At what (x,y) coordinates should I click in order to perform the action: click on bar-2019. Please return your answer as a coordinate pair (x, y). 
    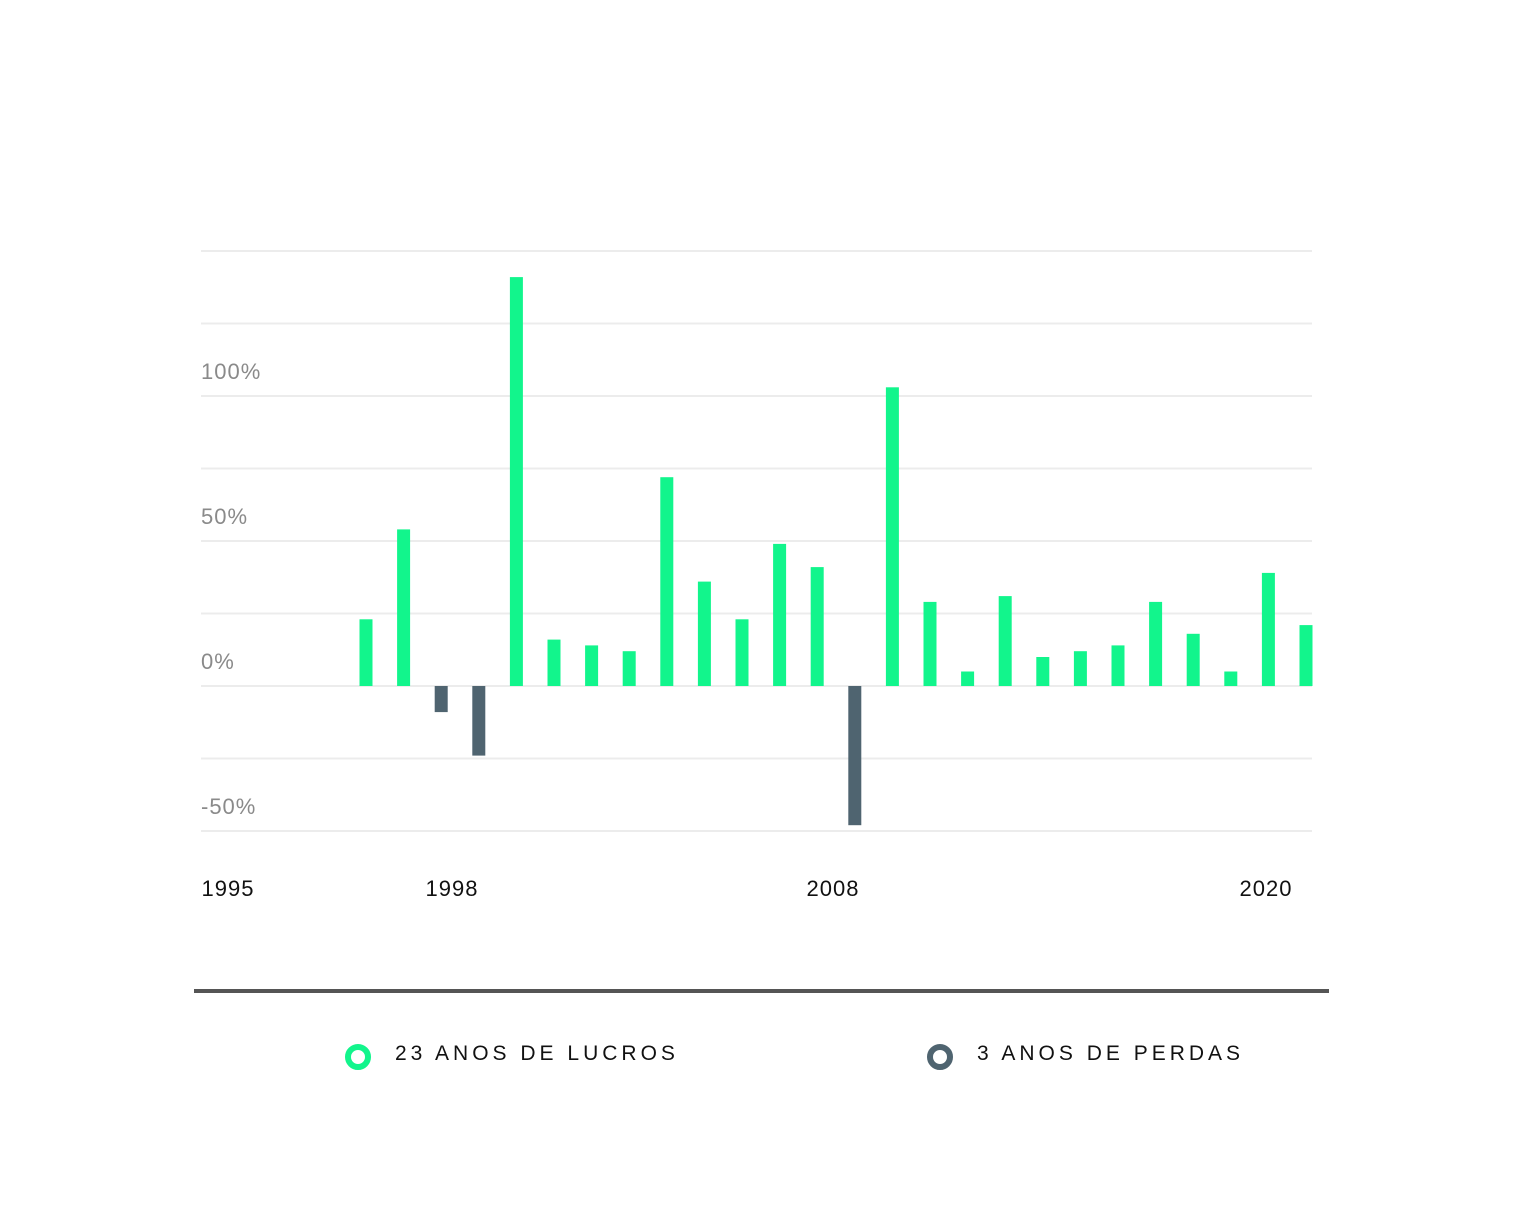
    Looking at the image, I should click on (1268, 629).